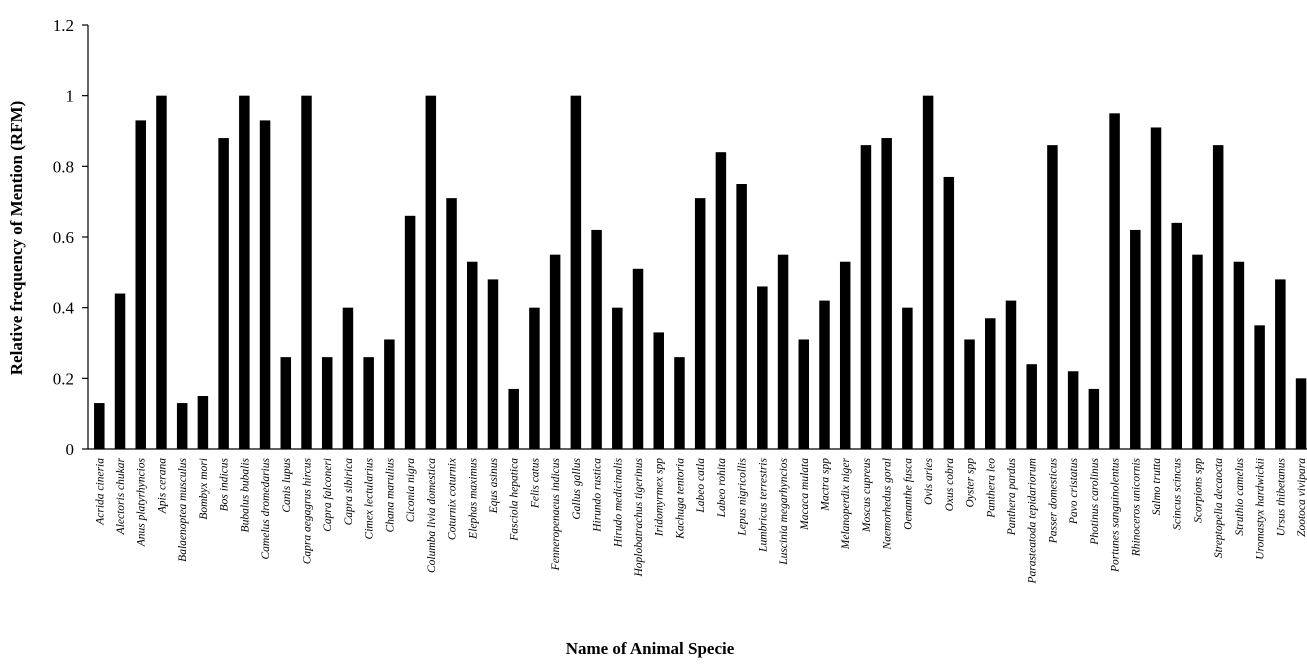 This screenshot has width=1307, height=666. What do you see at coordinates (1178, 493) in the screenshot?
I see `x-category-label: Scincus scincus` at bounding box center [1178, 493].